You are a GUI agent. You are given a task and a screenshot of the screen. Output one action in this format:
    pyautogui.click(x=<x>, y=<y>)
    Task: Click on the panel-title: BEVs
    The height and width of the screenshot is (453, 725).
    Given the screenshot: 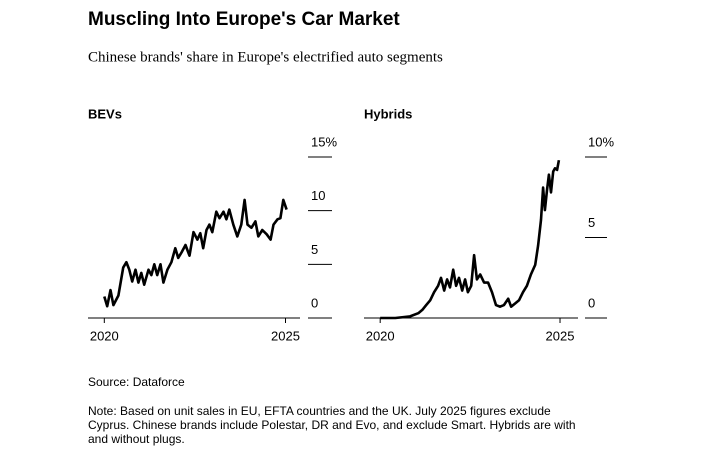 What is the action you would take?
    pyautogui.click(x=105, y=113)
    